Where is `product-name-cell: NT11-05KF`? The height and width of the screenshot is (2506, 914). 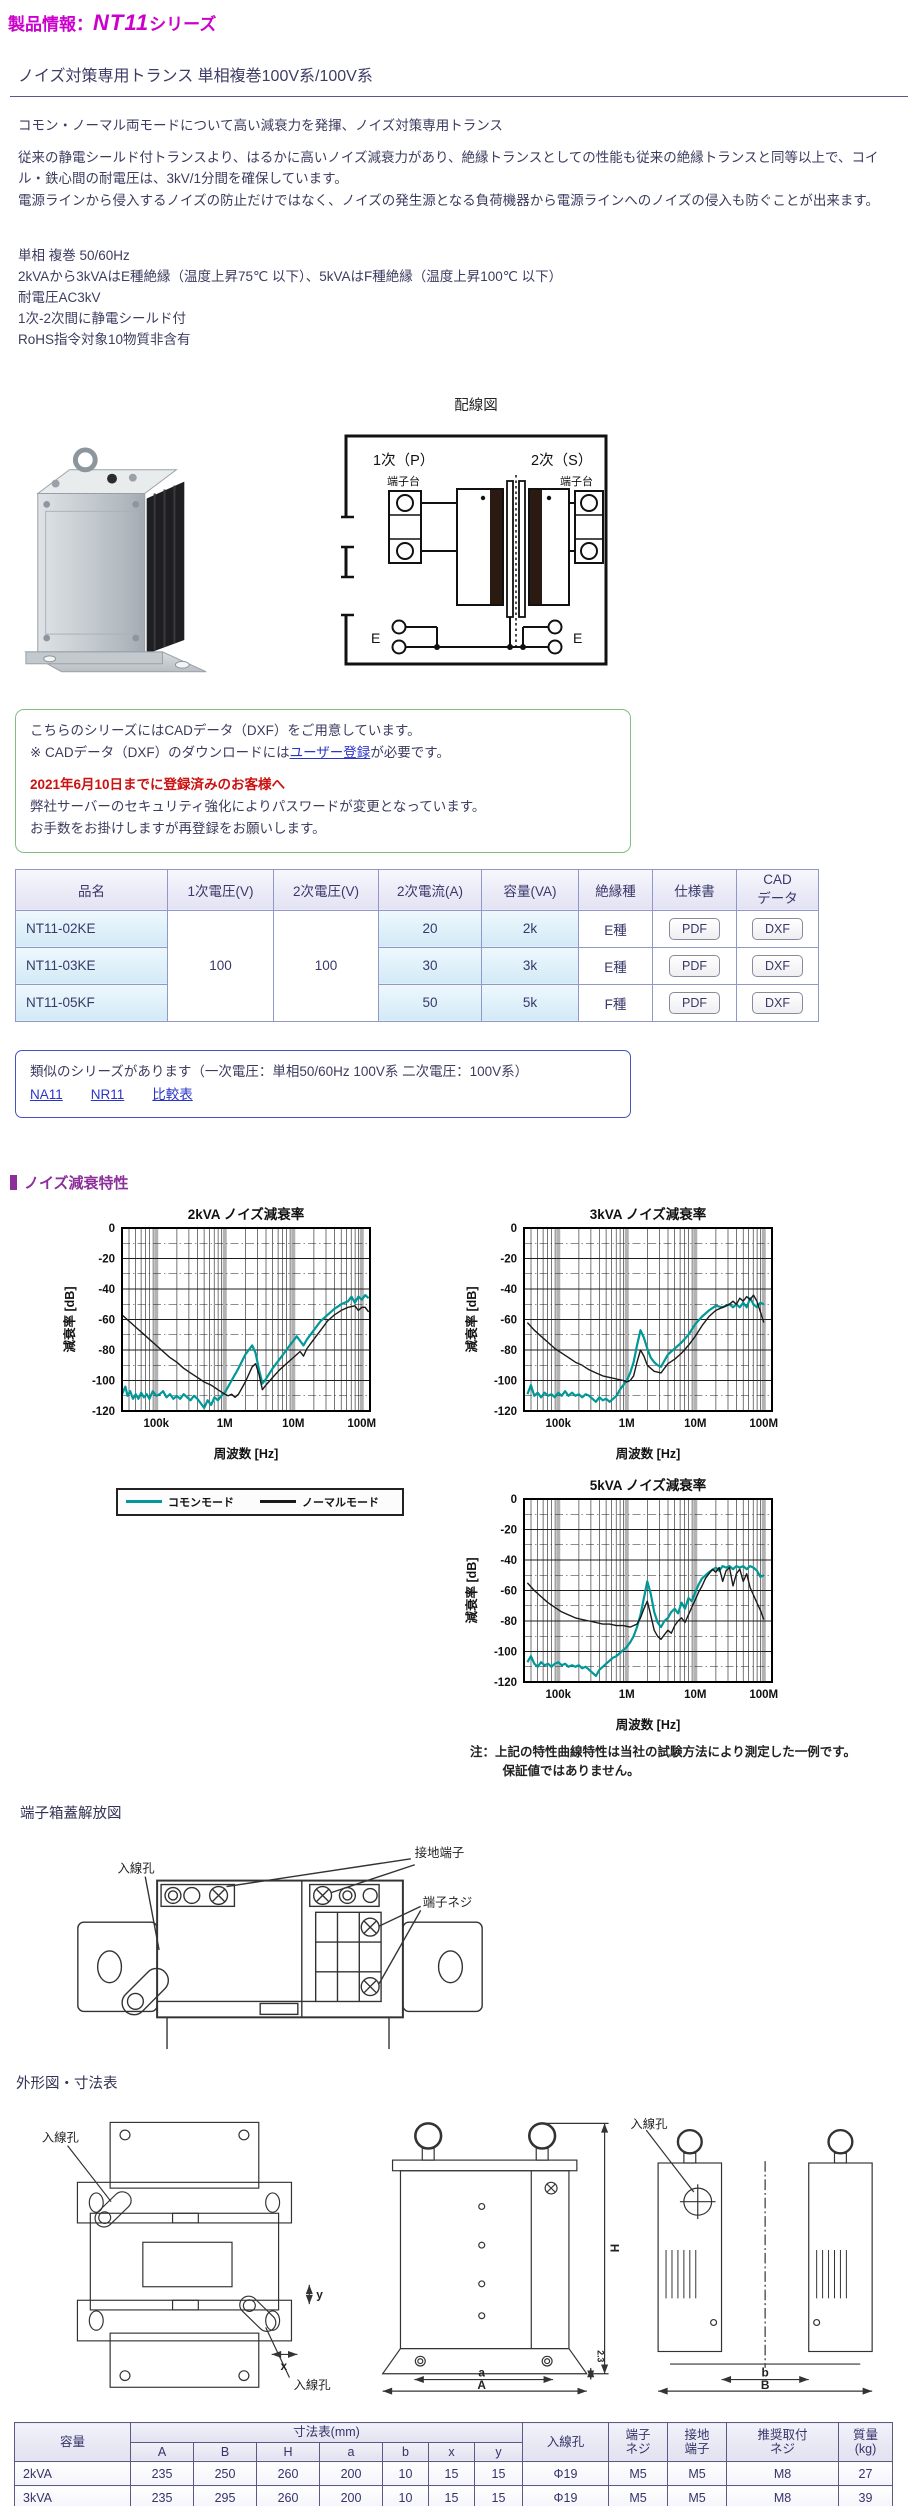
product-name-cell: NT11-05KF is located at coordinates (91, 1002).